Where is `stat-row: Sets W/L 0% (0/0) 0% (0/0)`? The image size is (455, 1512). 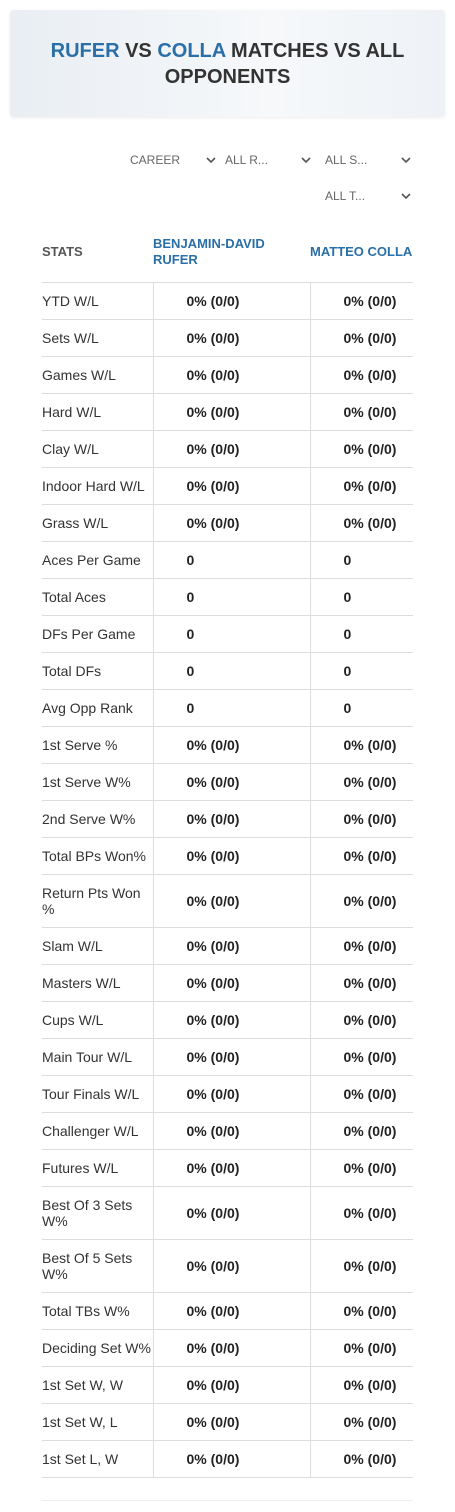
stat-row: Sets W/L 0% (0/0) 0% (0/0) is located at coordinates (227, 338).